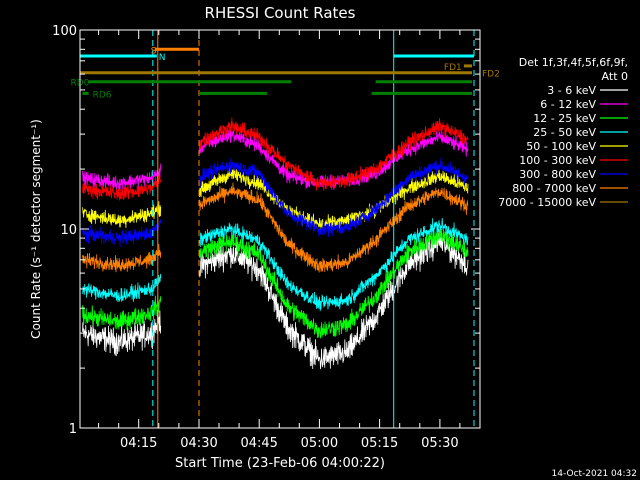  What do you see at coordinates (564, 132) in the screenshot?
I see `legend-label: 25 - 50 keV` at bounding box center [564, 132].